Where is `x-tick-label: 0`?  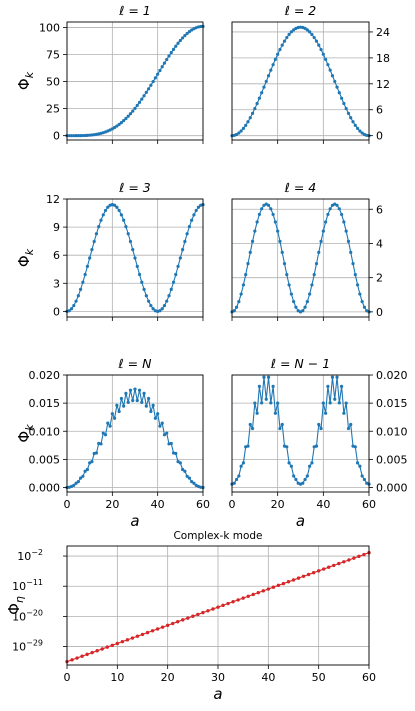
x-tick-label: 0 is located at coordinates (232, 504).